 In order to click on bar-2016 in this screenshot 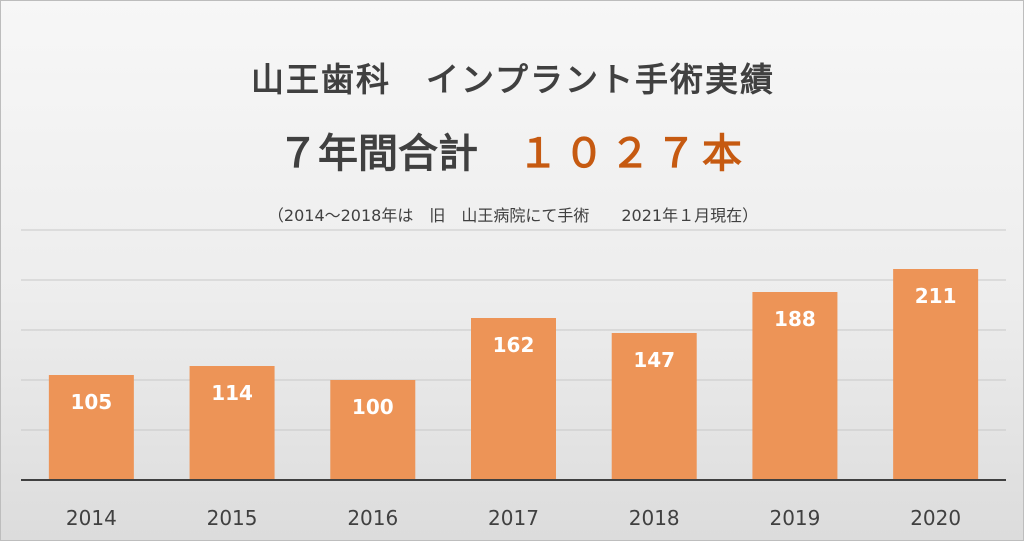, I will do `click(373, 430)`.